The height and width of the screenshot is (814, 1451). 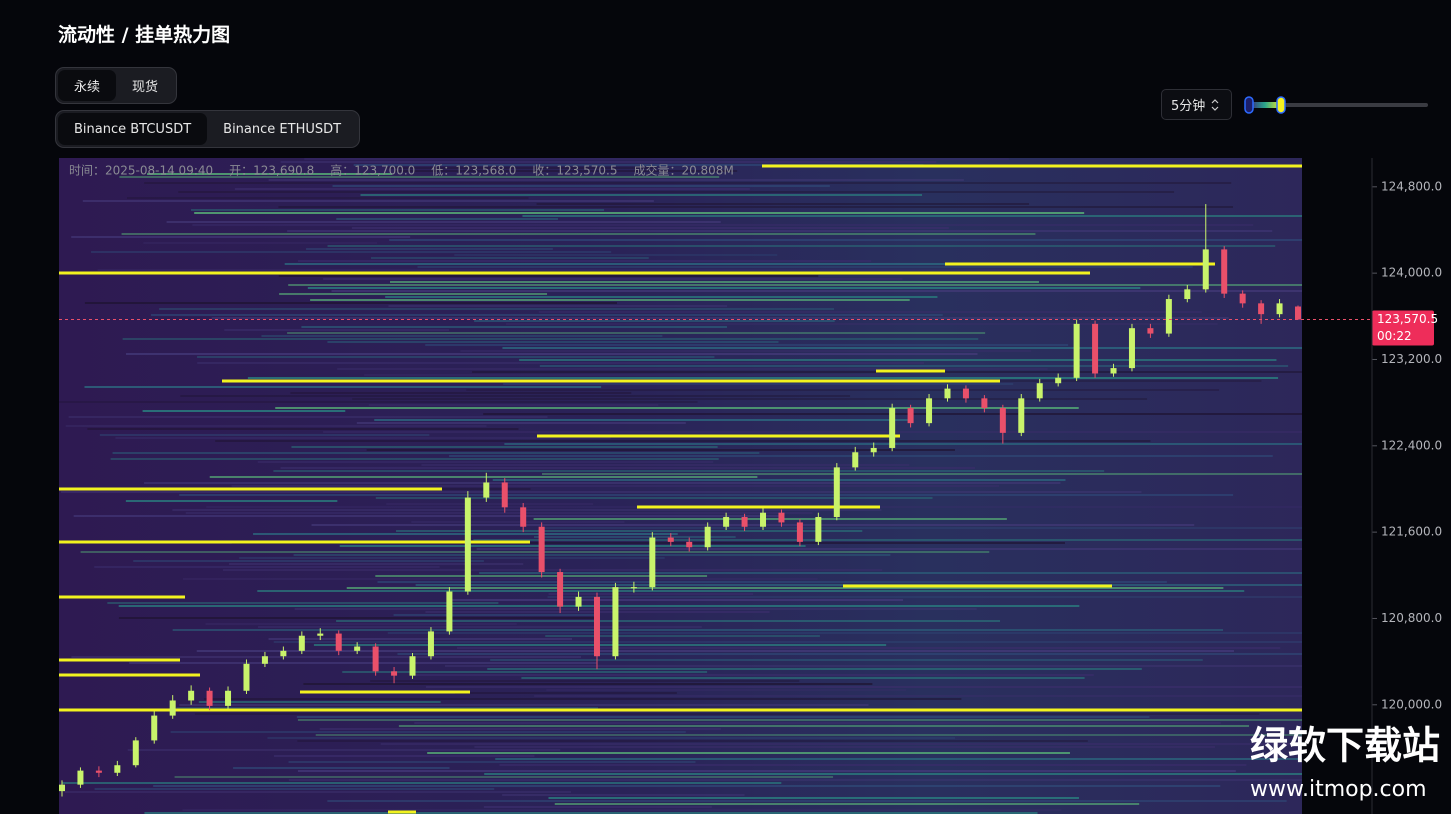 I want to click on tab: Binance ETHUSDT, so click(x=282, y=129).